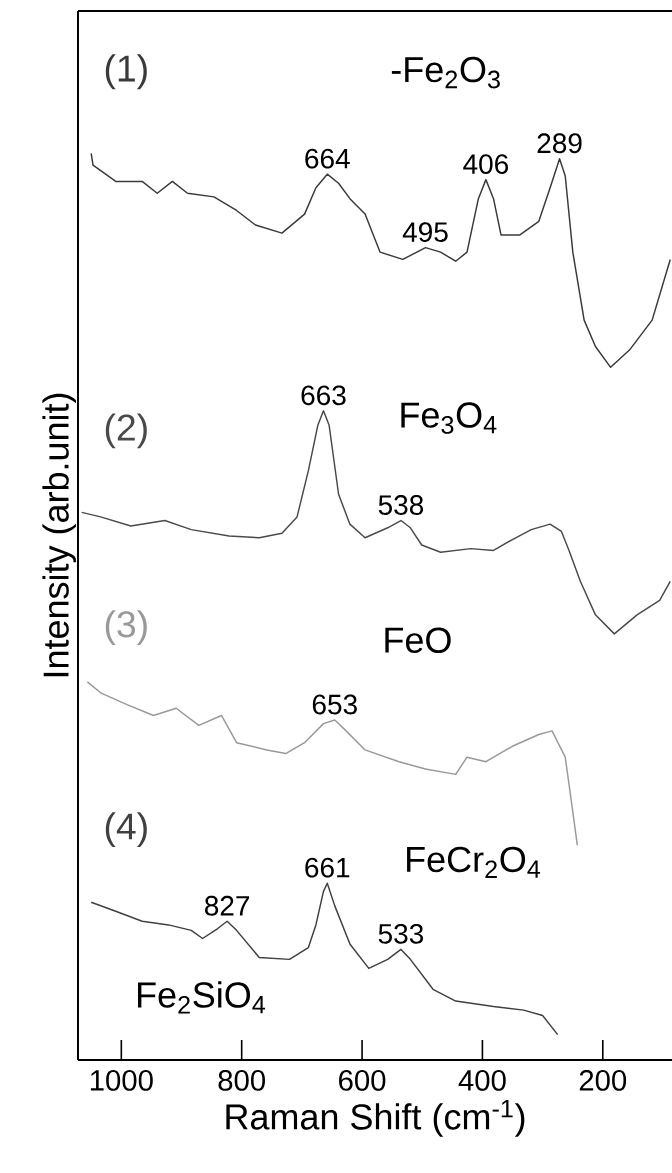 Image resolution: width=672 pixels, height=1173 pixels. What do you see at coordinates (202, 997) in the screenshot?
I see `annotation: Fe$_{2}$SiO$_{4}$` at bounding box center [202, 997].